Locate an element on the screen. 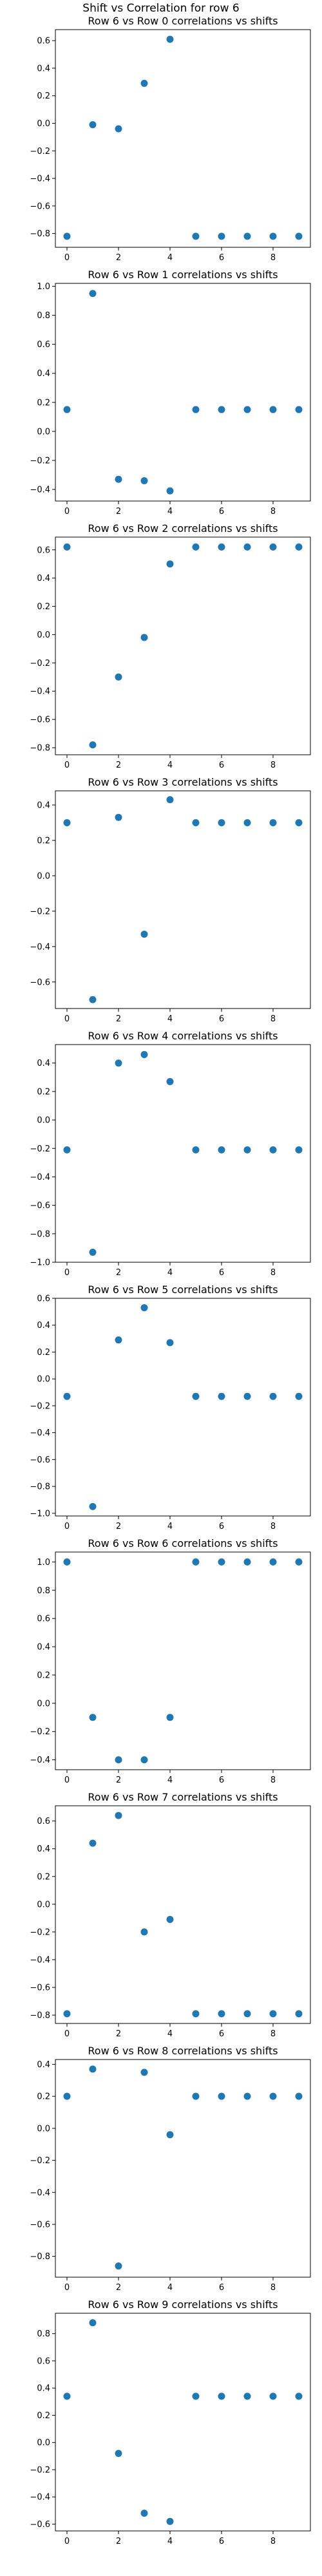  y-tick-label: 0.2 is located at coordinates (44, 1092).